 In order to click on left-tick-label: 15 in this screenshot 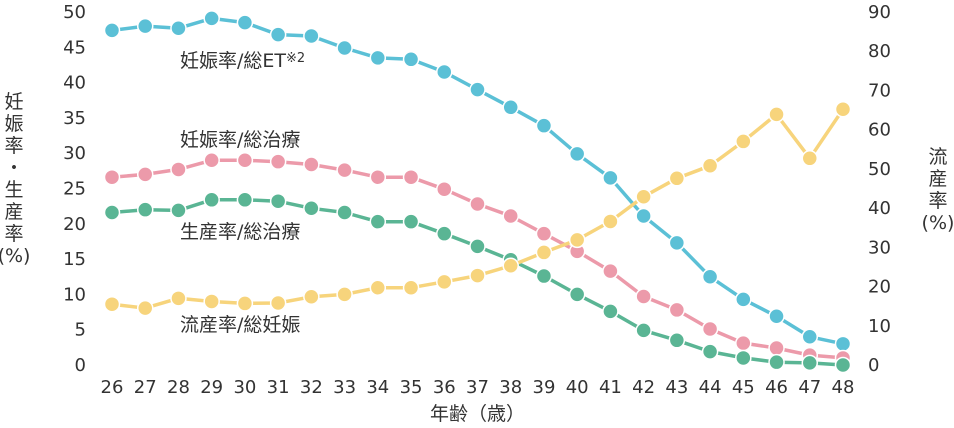, I will do `click(74, 259)`.